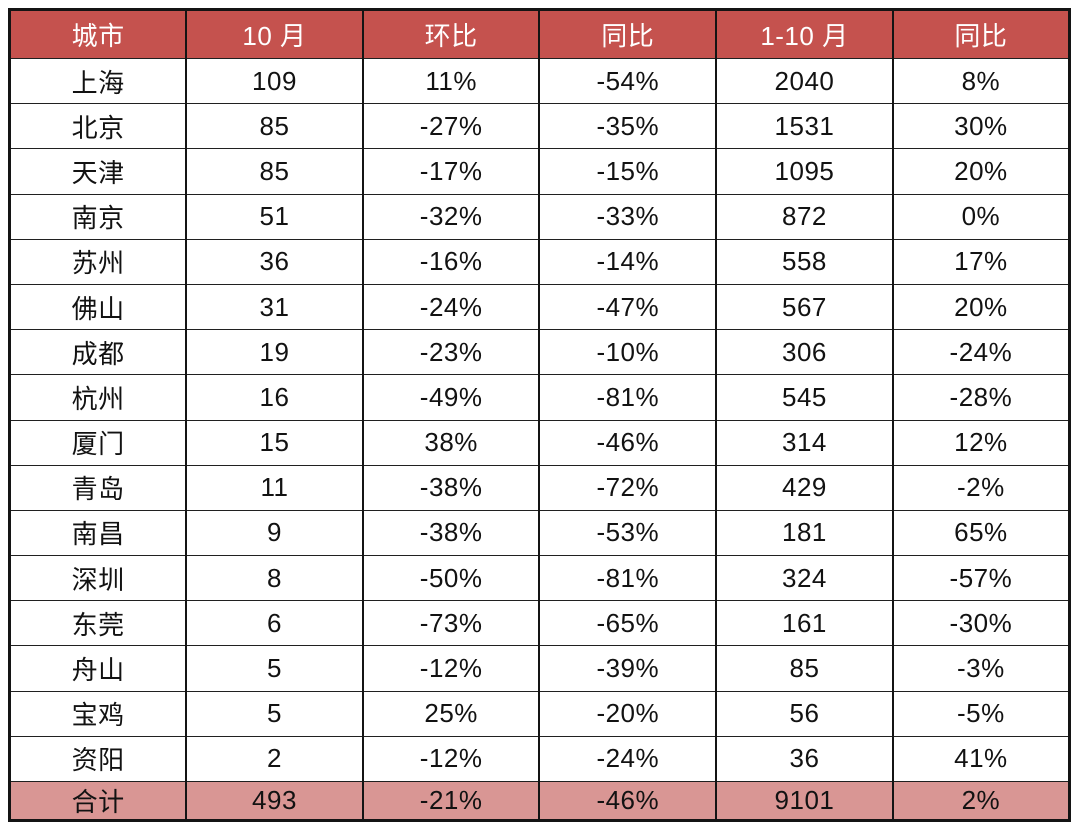  What do you see at coordinates (451, 216) in the screenshot?
I see `value-cell: -32%` at bounding box center [451, 216].